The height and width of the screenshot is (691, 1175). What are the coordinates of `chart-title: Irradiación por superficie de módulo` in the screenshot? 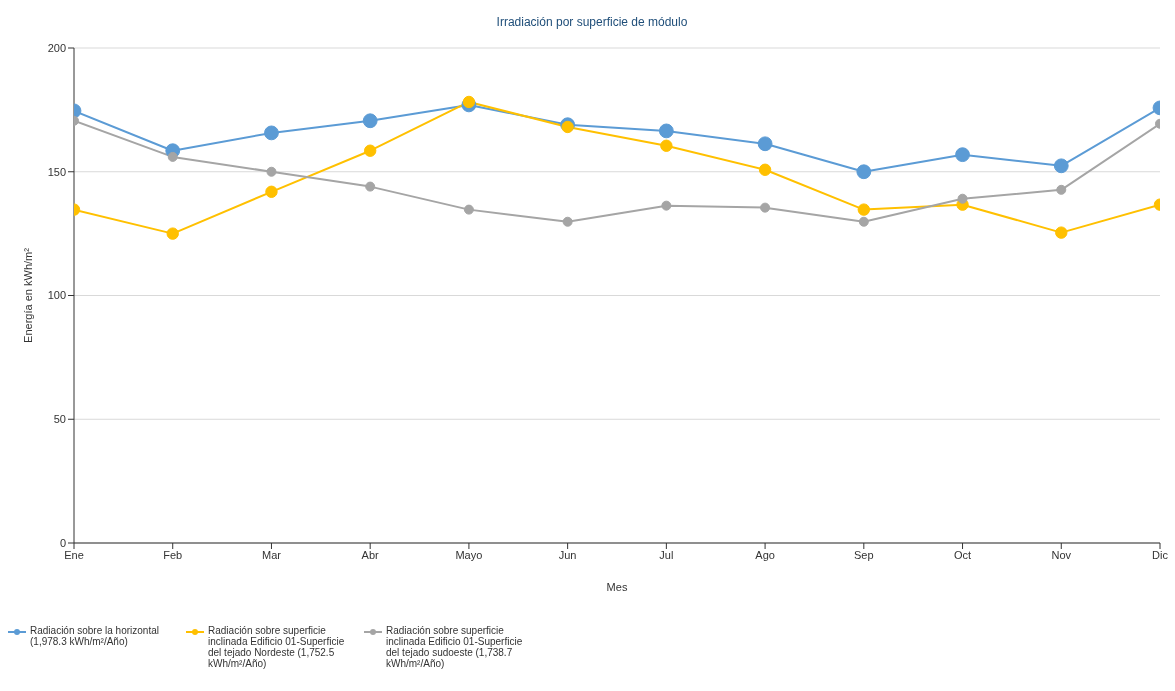 It's located at (592, 22).